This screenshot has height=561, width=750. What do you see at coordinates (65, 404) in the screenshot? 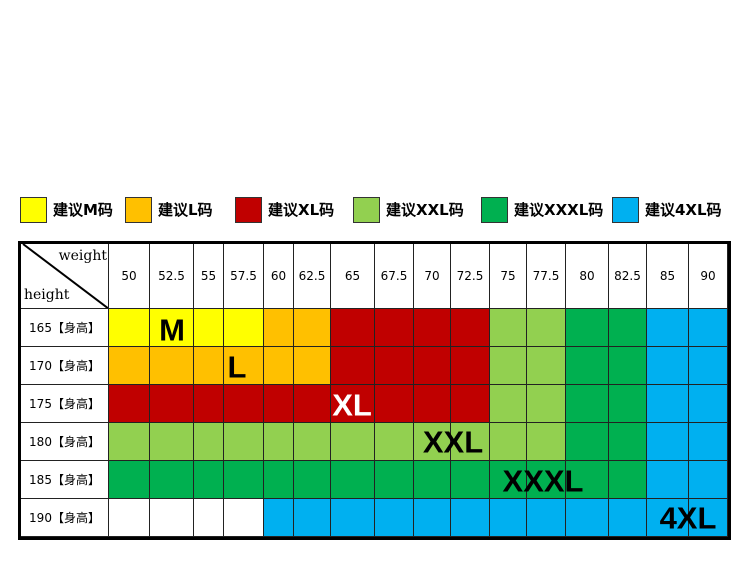
I see `height-label: 175【身高】` at bounding box center [65, 404].